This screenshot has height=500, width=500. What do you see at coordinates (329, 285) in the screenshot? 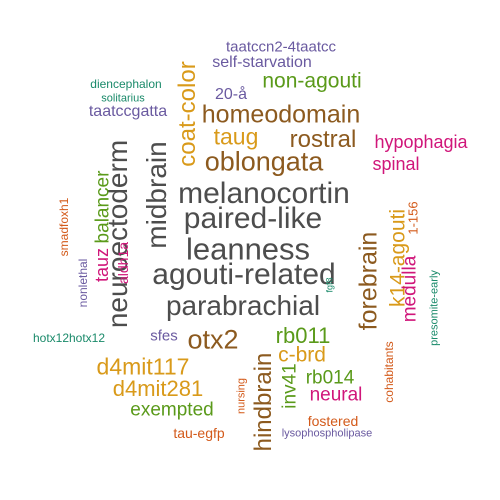
I see `word-34: fgf8` at bounding box center [329, 285].